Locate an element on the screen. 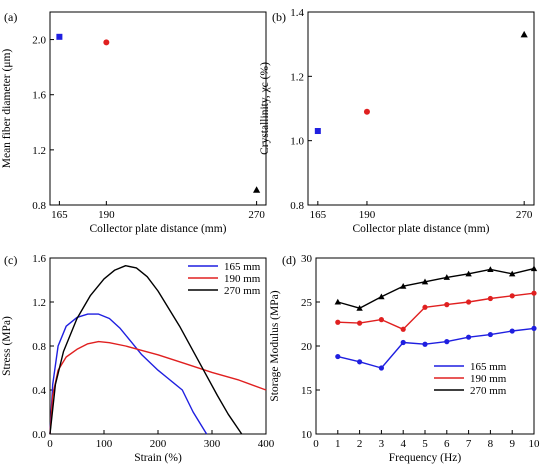 The image size is (554, 472). x-tick-label: 400 is located at coordinates (266, 444).